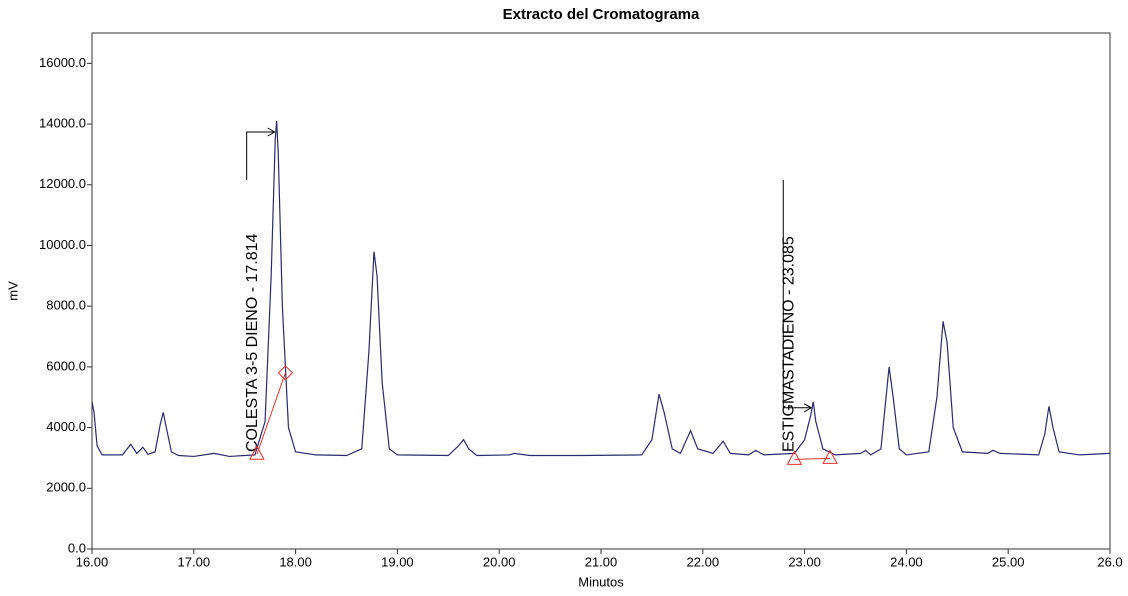 This screenshot has width=1128, height=596. I want to click on y-tick-label: 6000.0, so click(66, 365).